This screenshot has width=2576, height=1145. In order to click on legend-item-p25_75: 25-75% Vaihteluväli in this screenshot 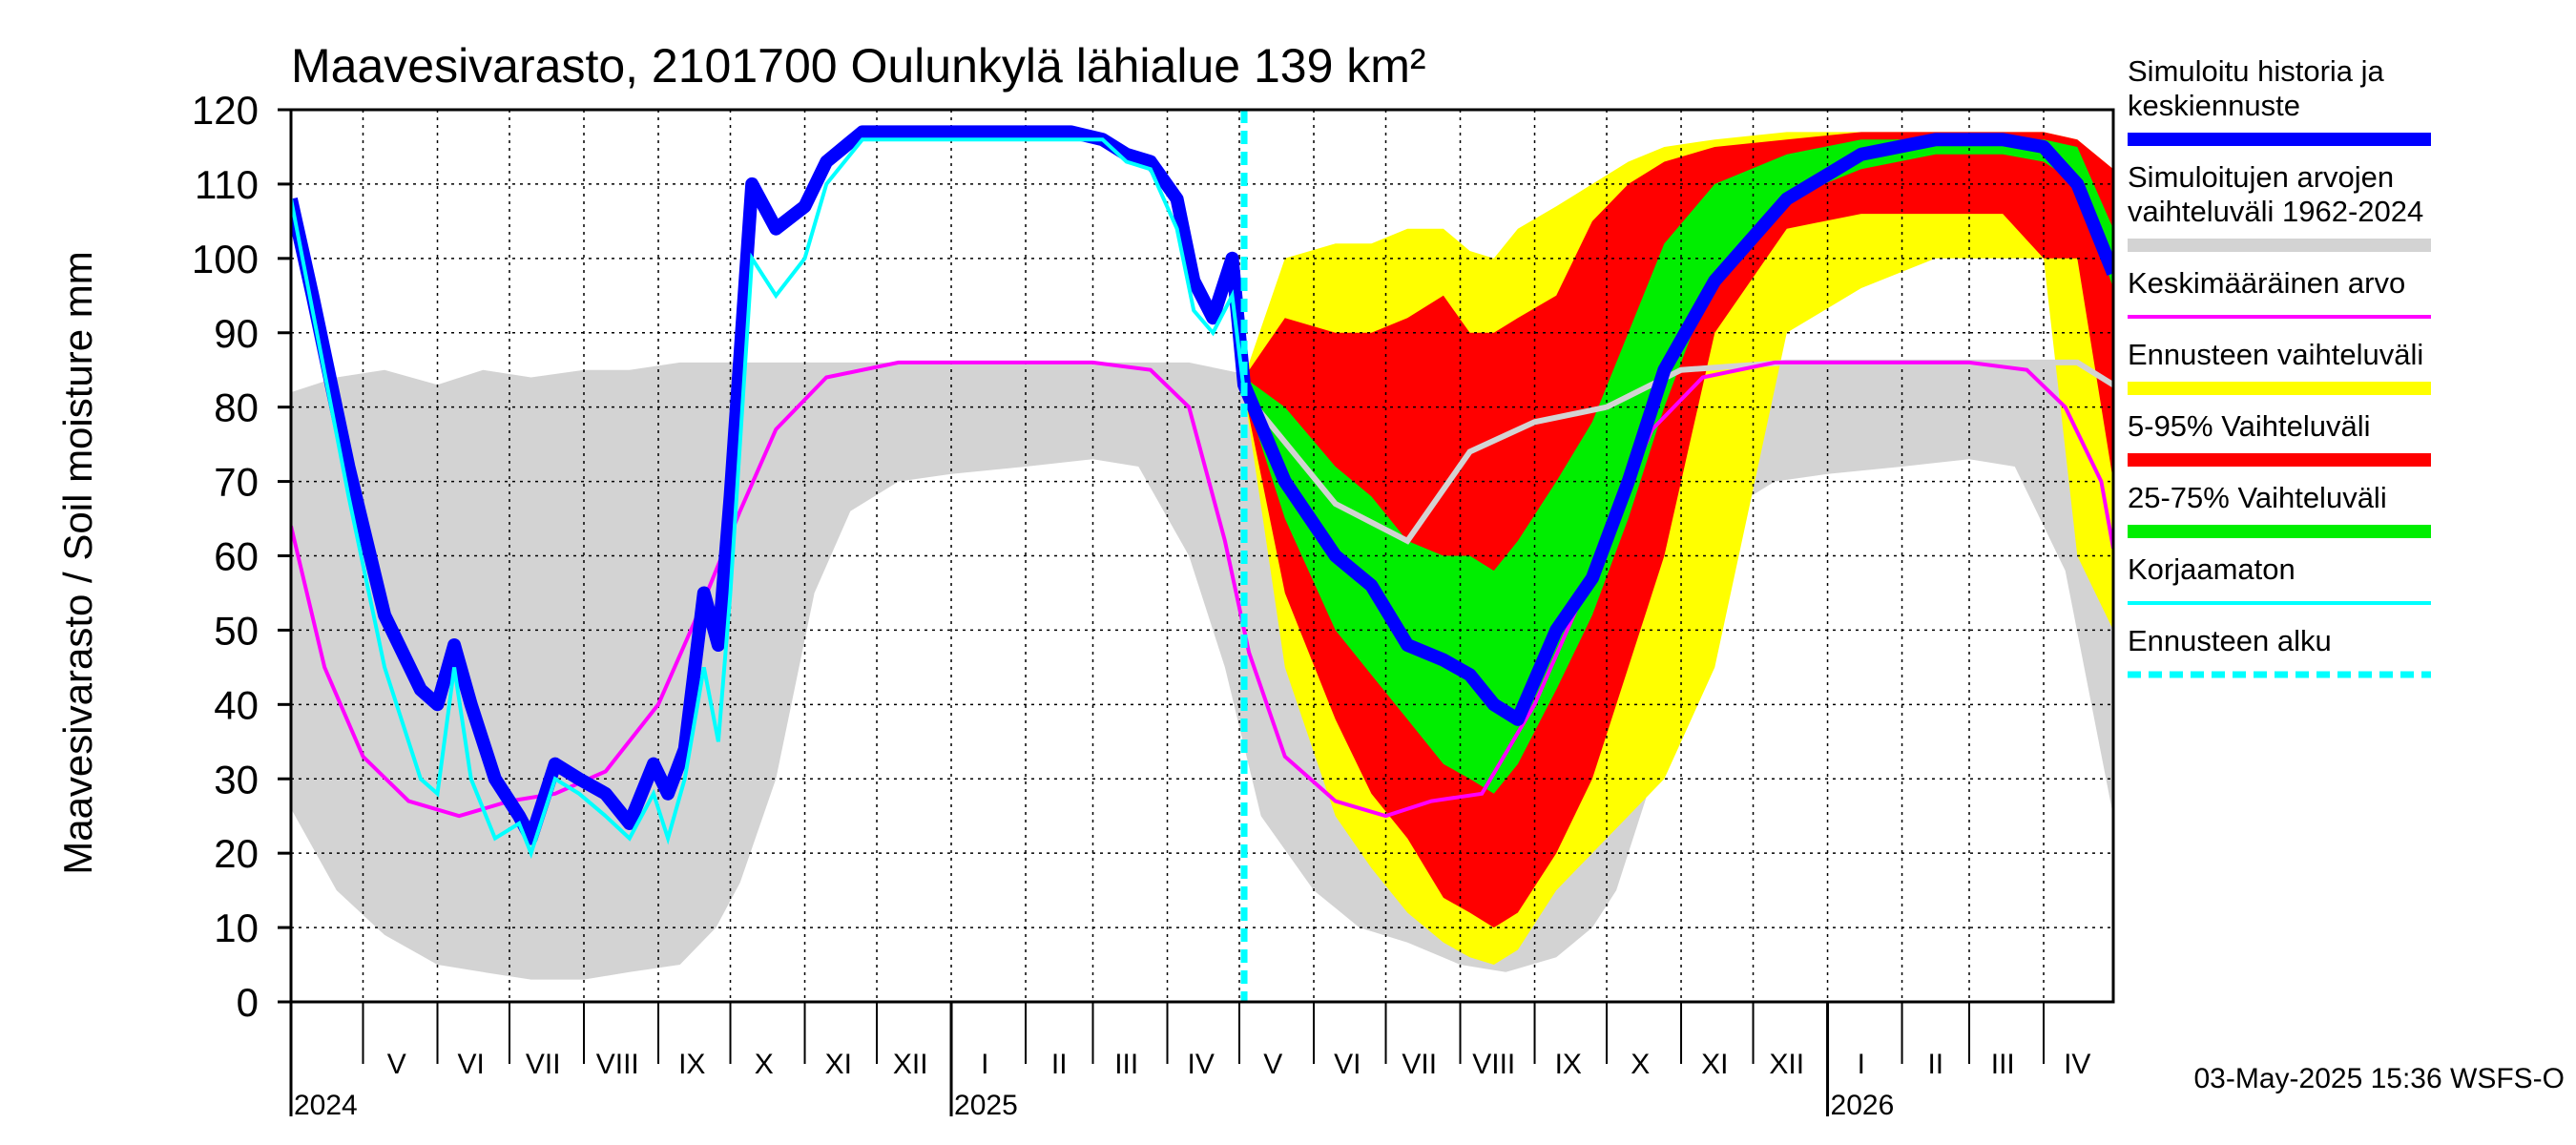, I will do `click(2279, 510)`.